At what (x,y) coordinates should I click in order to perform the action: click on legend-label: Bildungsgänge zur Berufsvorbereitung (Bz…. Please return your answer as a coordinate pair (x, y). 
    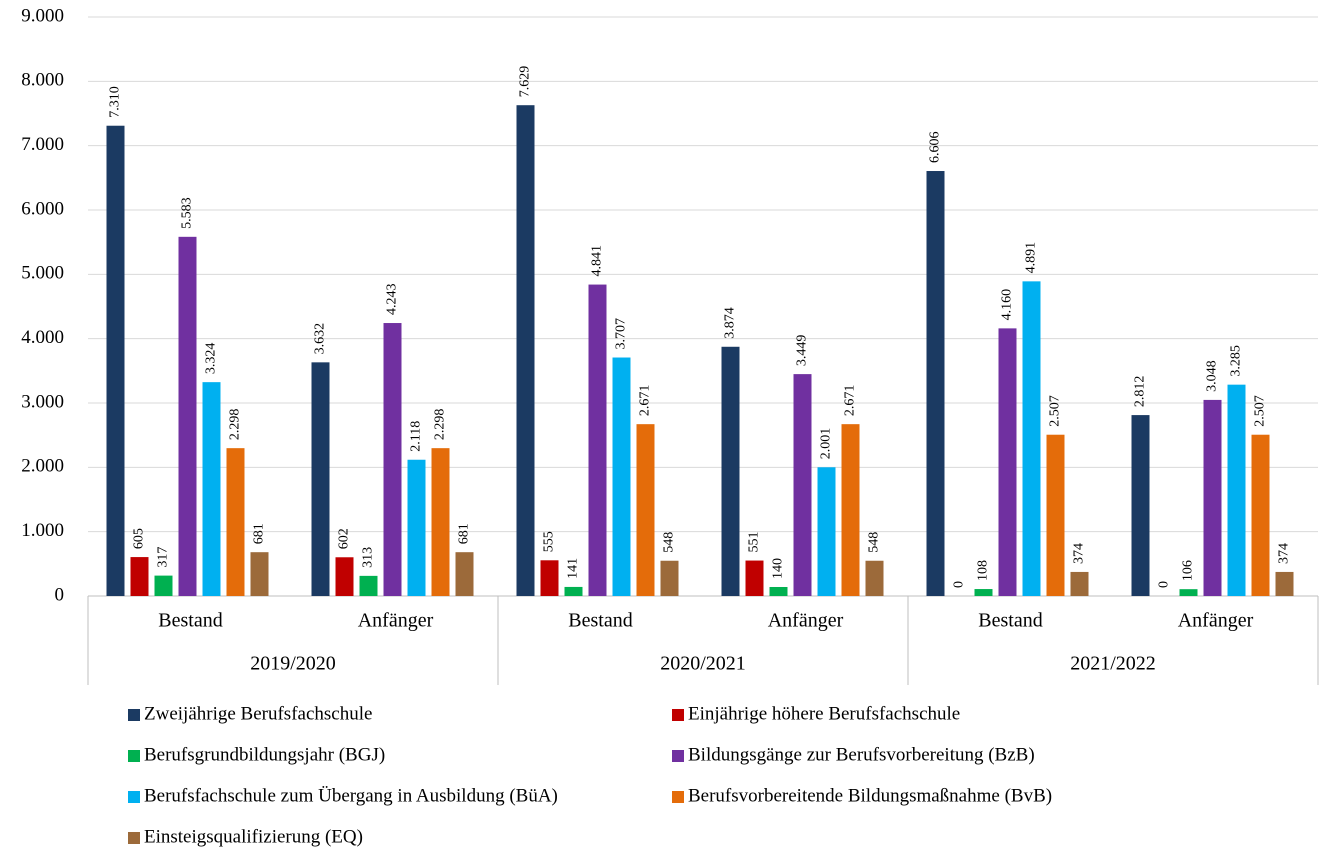
    Looking at the image, I should click on (861, 754).